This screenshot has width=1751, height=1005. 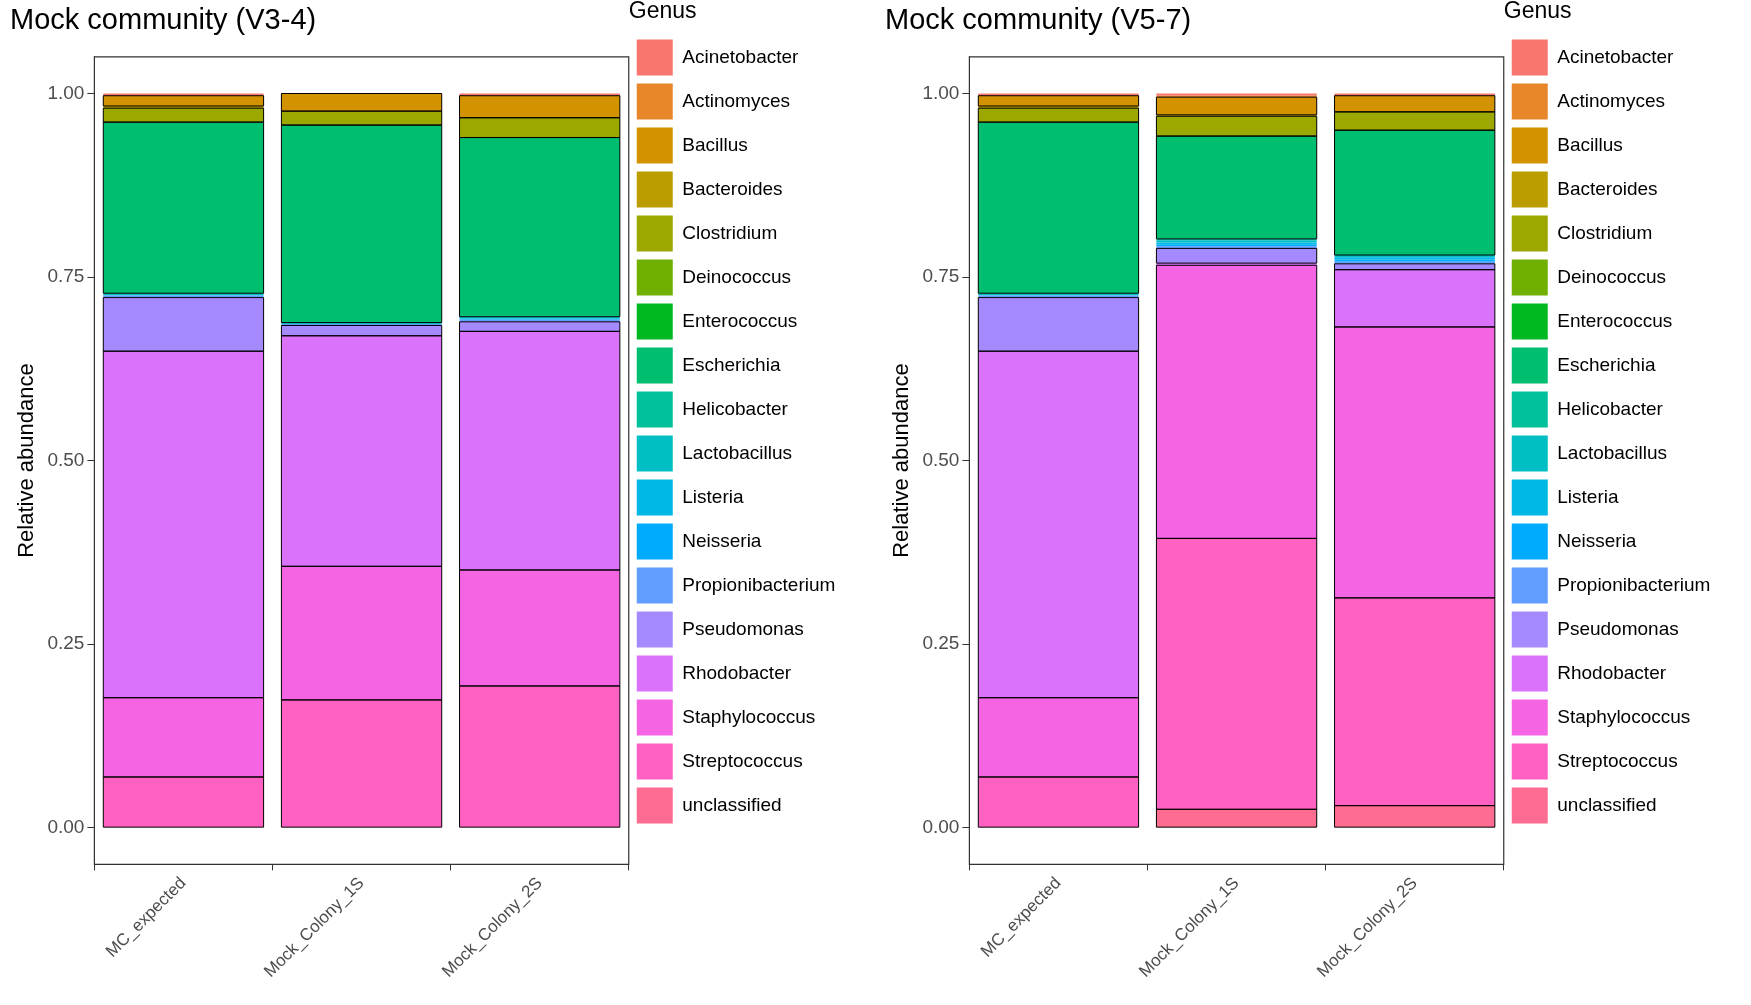 What do you see at coordinates (1038, 19) in the screenshot?
I see `chart-title: Mock community (V5-7)` at bounding box center [1038, 19].